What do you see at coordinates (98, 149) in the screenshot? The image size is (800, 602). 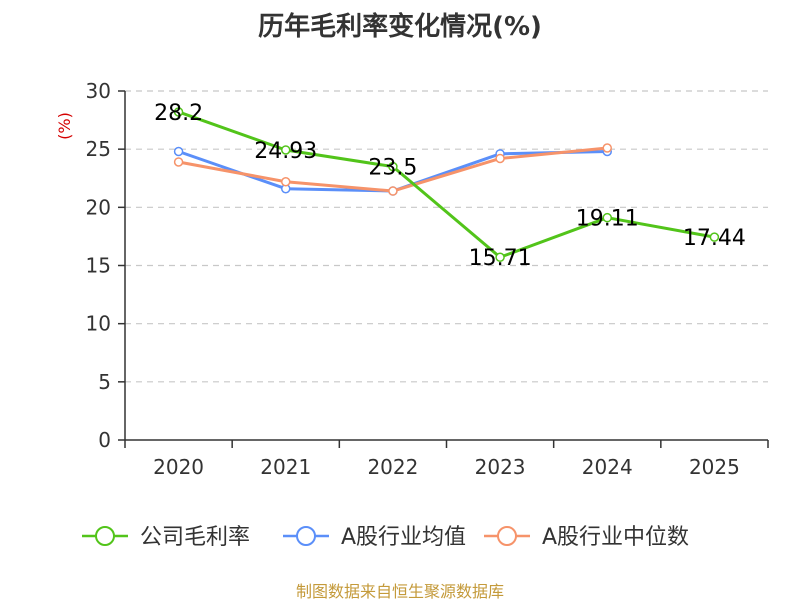 I see `y-tick-label: 25` at bounding box center [98, 149].